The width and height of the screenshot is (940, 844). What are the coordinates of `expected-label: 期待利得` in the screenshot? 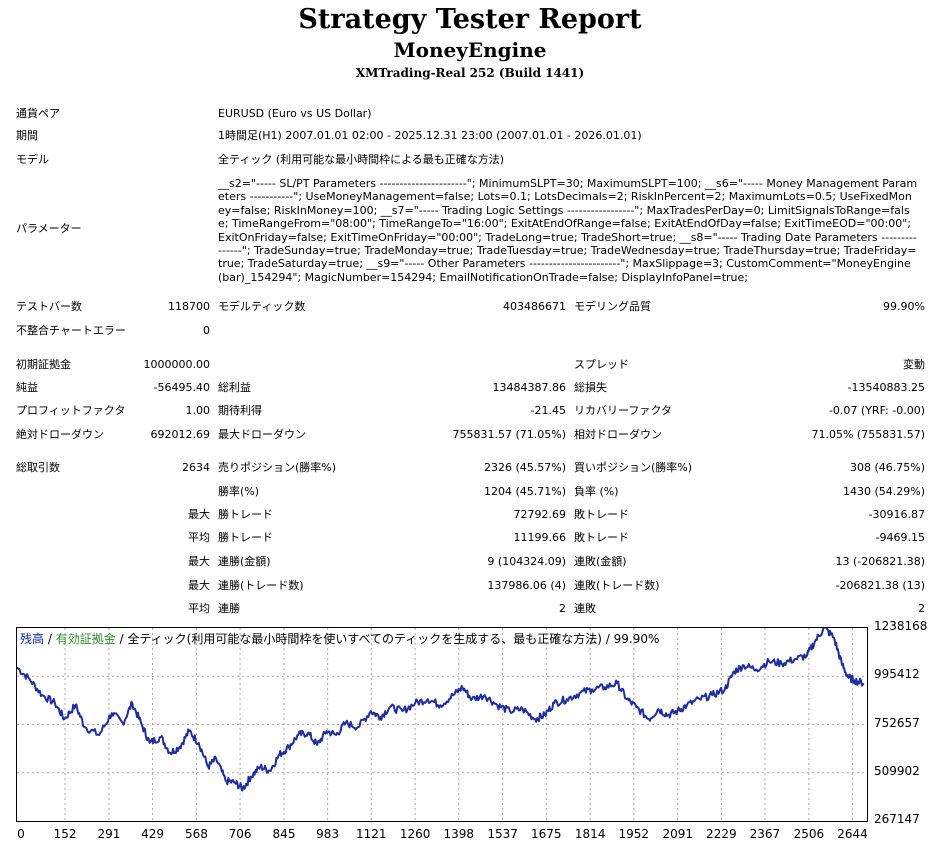 It's located at (240, 410).